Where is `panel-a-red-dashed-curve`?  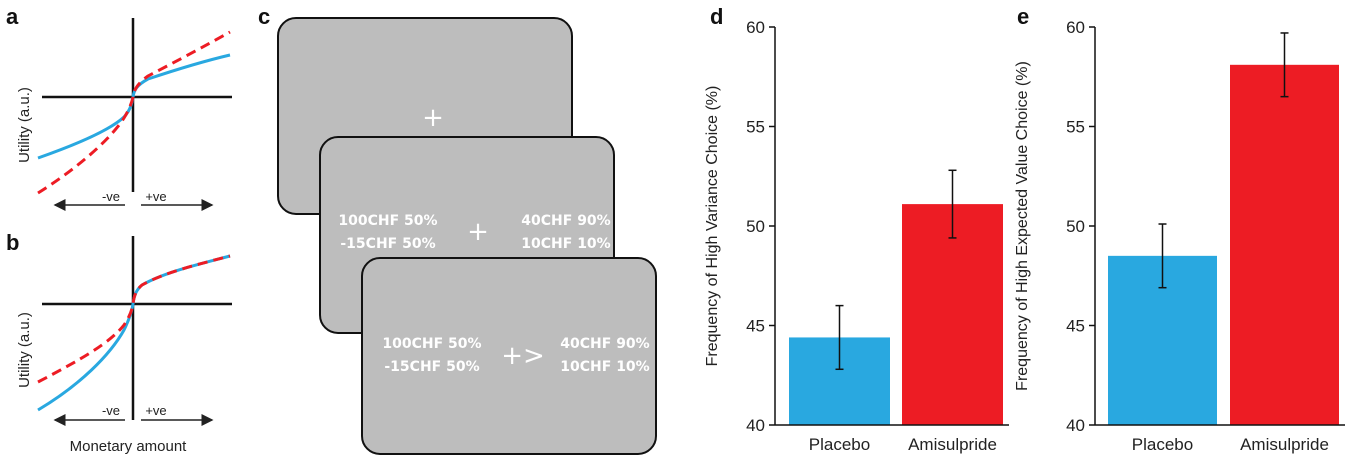 panel-a-red-dashed-curve is located at coordinates (134, 112).